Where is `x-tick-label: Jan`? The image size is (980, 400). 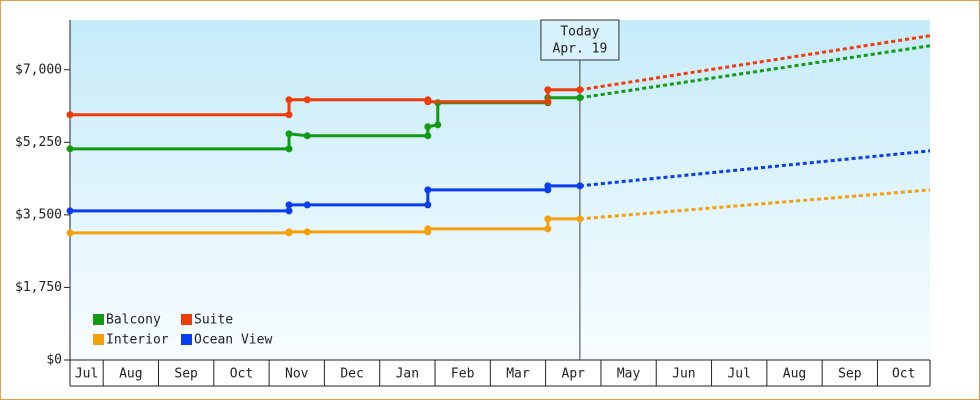
x-tick-label: Jan is located at coordinates (407, 374).